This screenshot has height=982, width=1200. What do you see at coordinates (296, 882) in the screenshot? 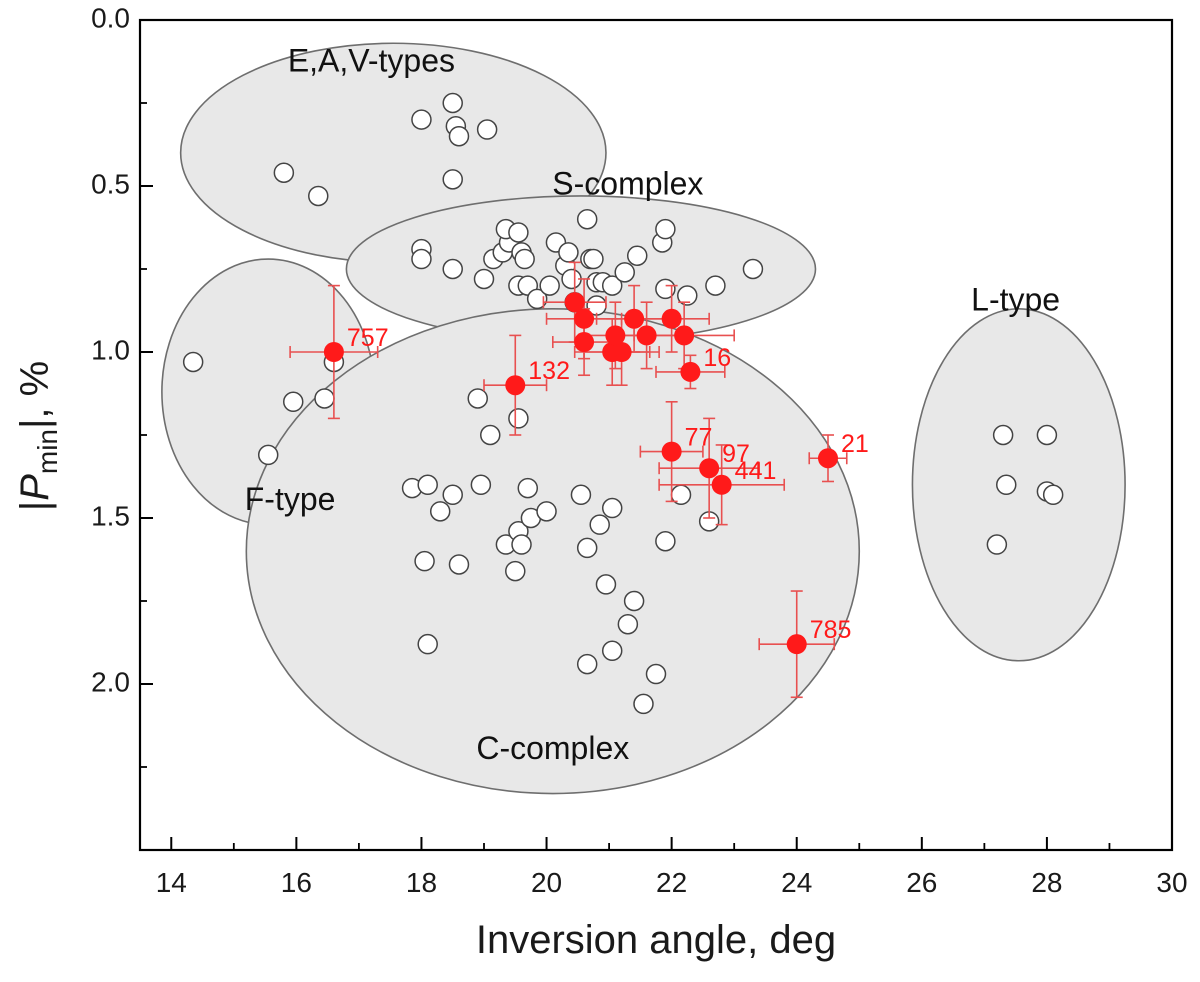
I see `x-tick-label: 16` at bounding box center [296, 882].